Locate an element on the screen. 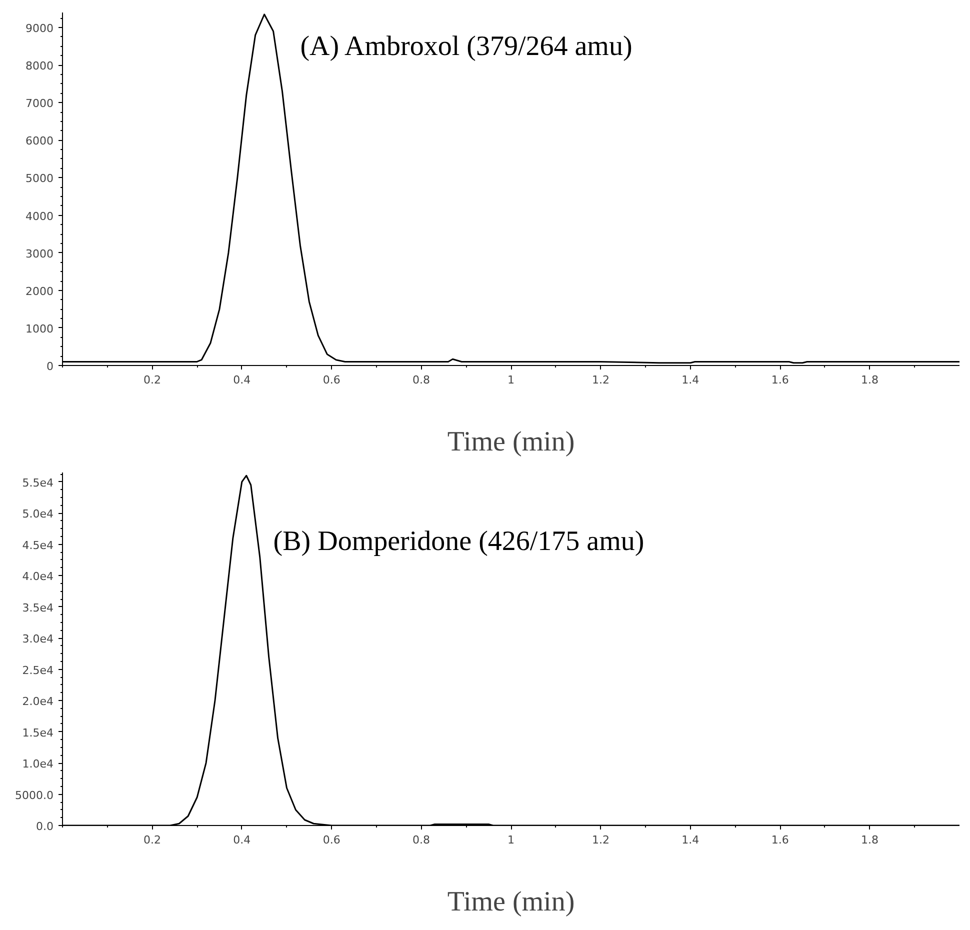 Image resolution: width=970 pixels, height=930 pixels. y-tick-label: 4.5e4 is located at coordinates (38, 545).